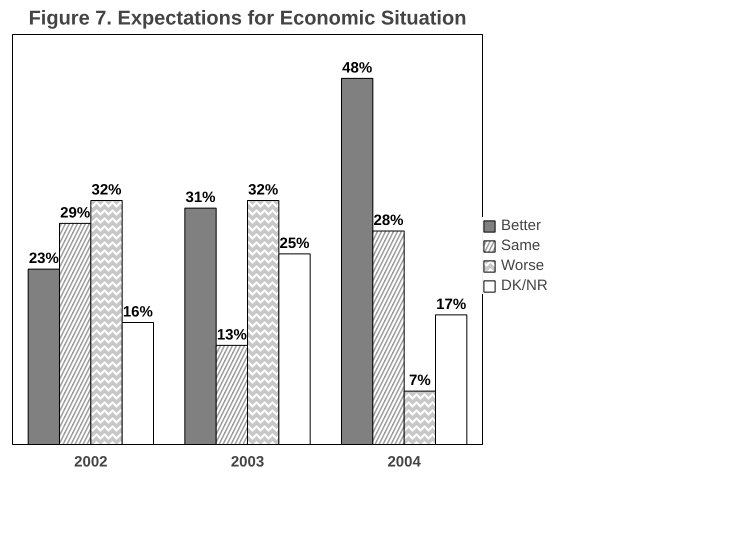  What do you see at coordinates (75, 213) in the screenshot?
I see `data-label: 29%` at bounding box center [75, 213].